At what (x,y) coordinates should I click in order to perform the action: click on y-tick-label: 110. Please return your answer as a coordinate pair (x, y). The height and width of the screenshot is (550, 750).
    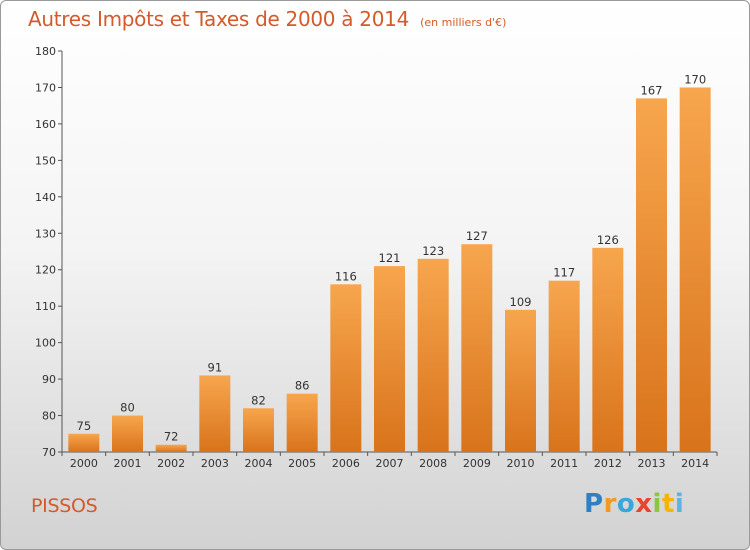
    Looking at the image, I should click on (45, 306).